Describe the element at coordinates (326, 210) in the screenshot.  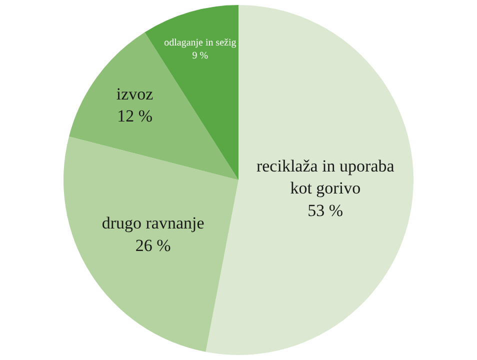
I see `data-label: 53 %` at that location.